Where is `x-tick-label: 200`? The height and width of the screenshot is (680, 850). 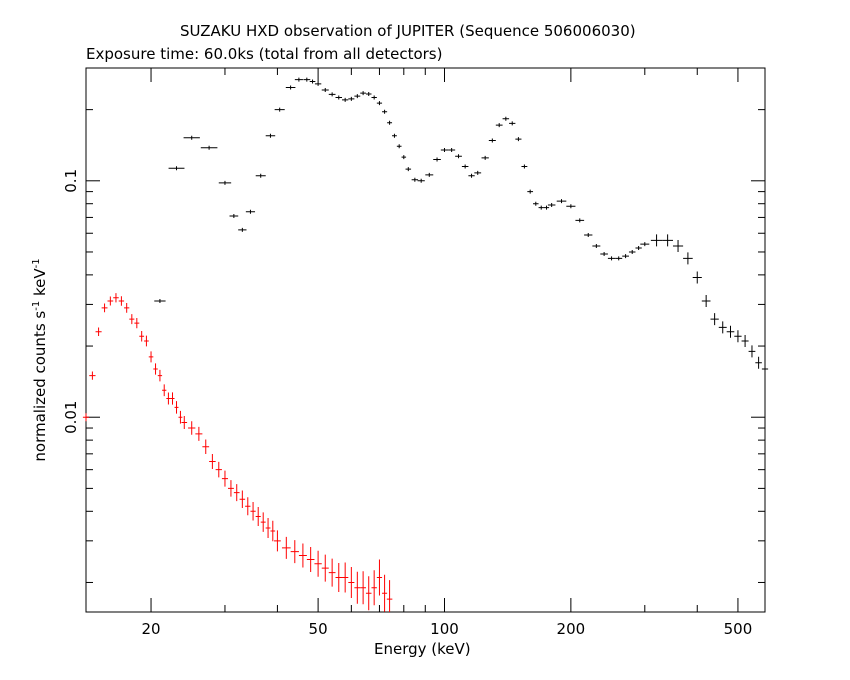 x-tick-label: 200 is located at coordinates (571, 629).